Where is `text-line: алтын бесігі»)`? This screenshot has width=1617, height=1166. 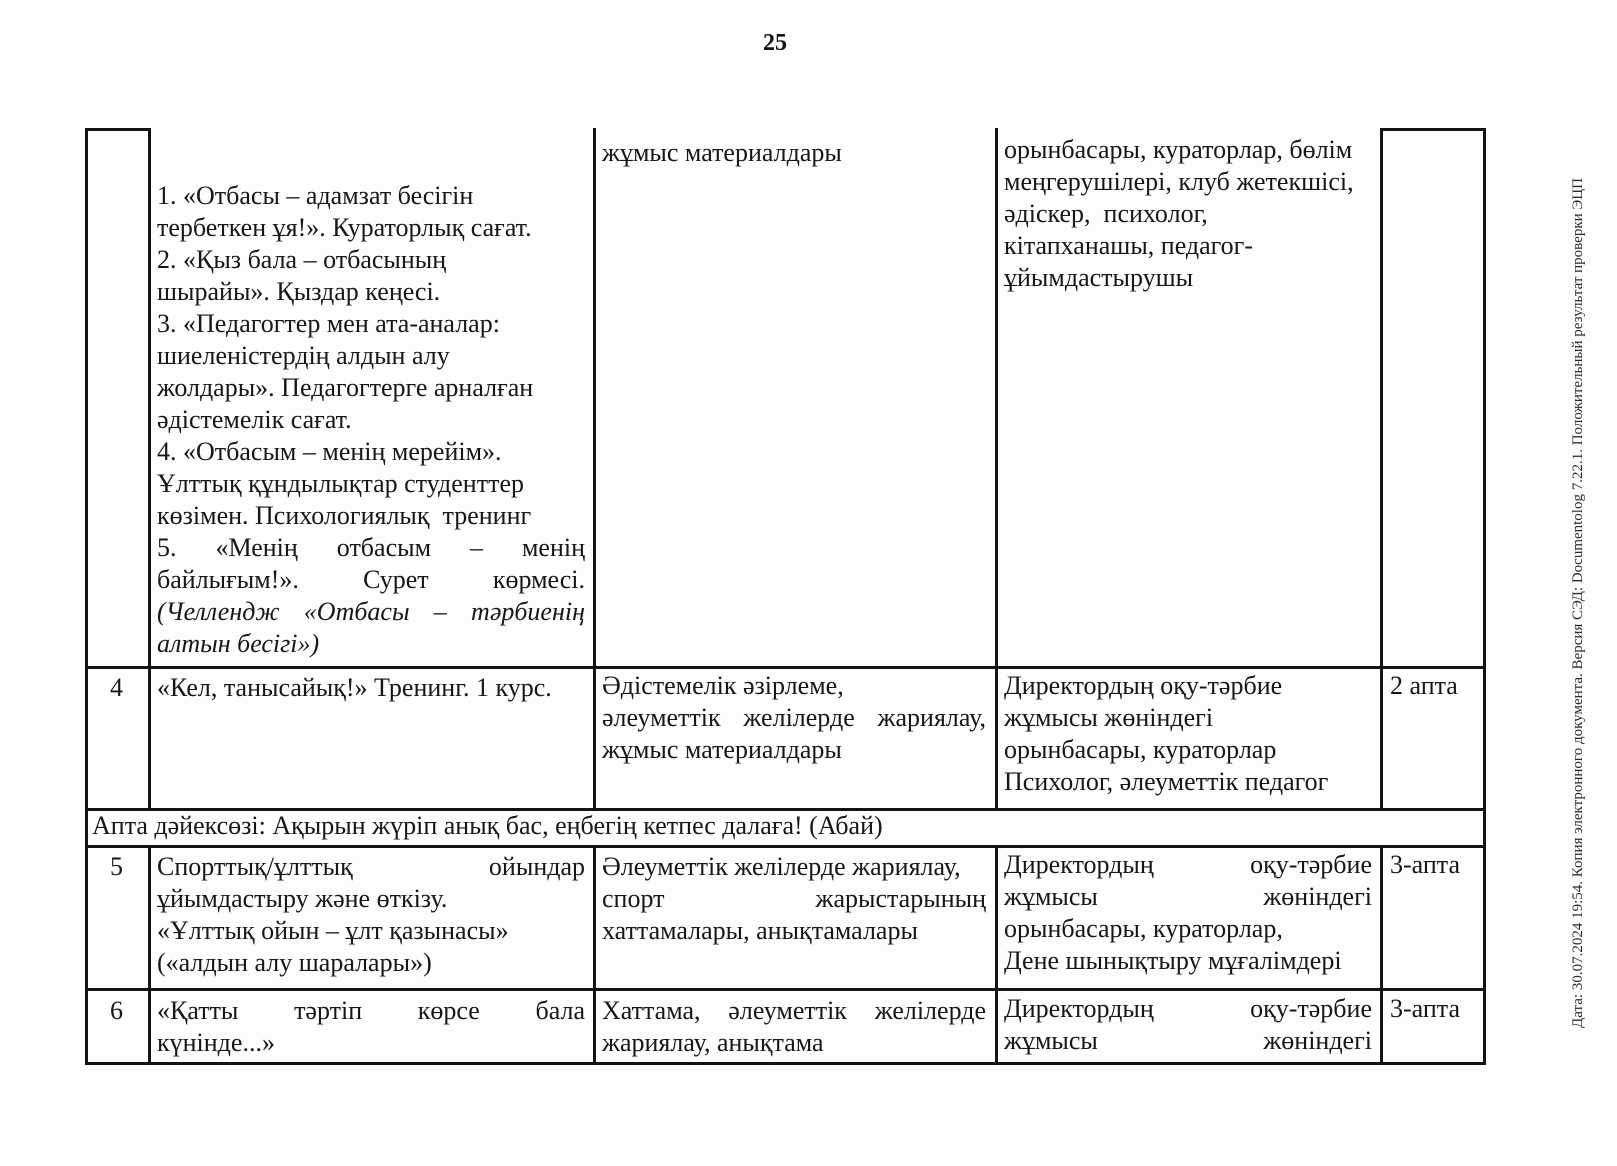
text-line: алтын бесігі») is located at coordinates (238, 643).